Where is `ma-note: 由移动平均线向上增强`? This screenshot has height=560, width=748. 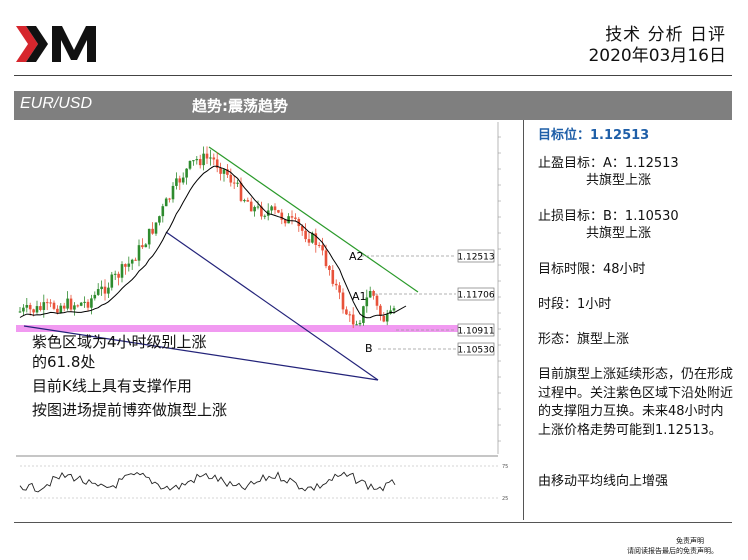 ma-note: 由移动平均线向上增强 is located at coordinates (603, 481).